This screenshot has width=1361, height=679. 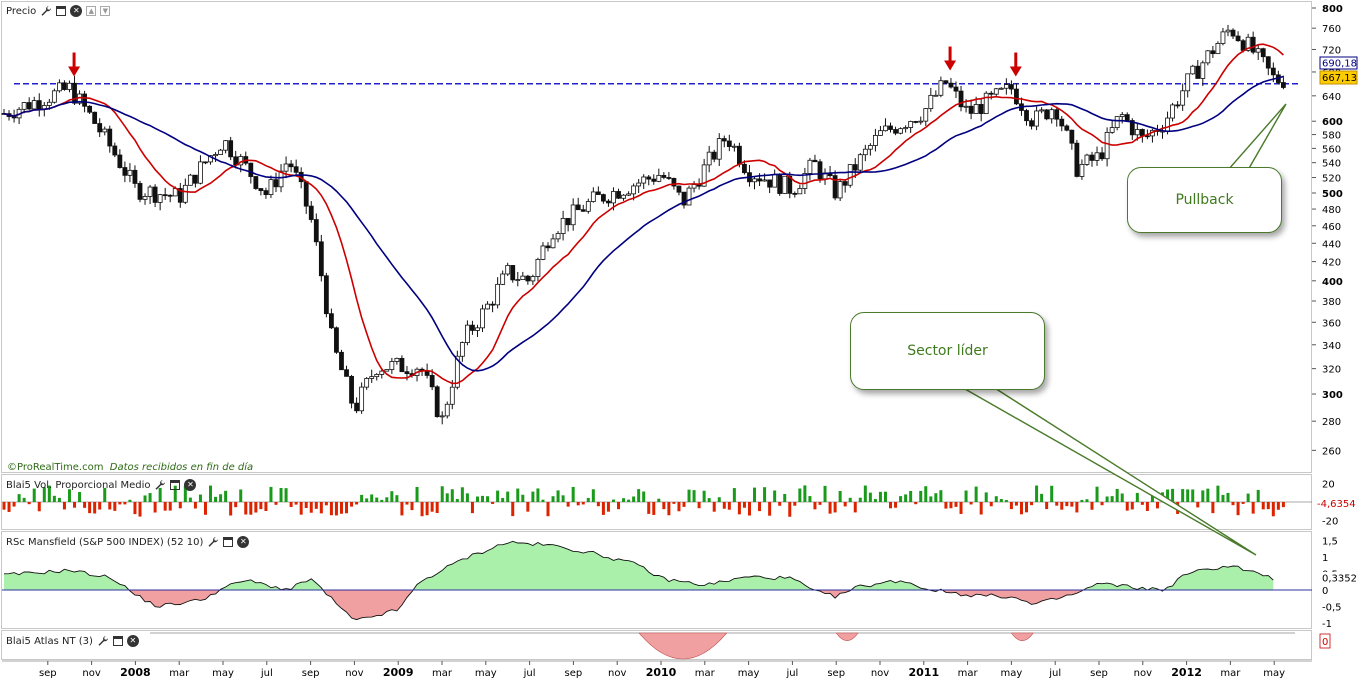 I want to click on price-axis-tick-label: 320, so click(x=1331, y=370).